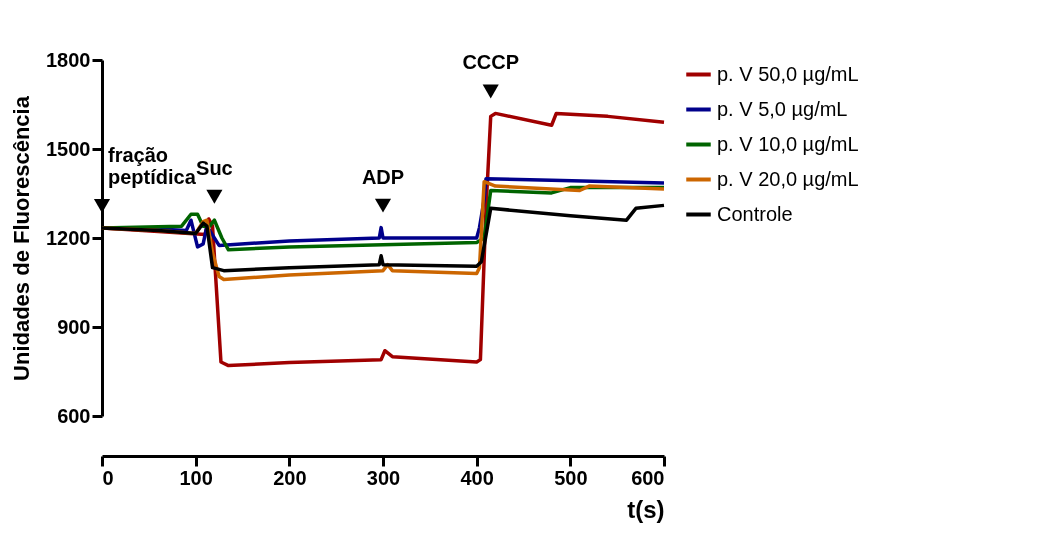  Describe the element at coordinates (214, 167) in the screenshot. I see `annotation: Suc` at that location.